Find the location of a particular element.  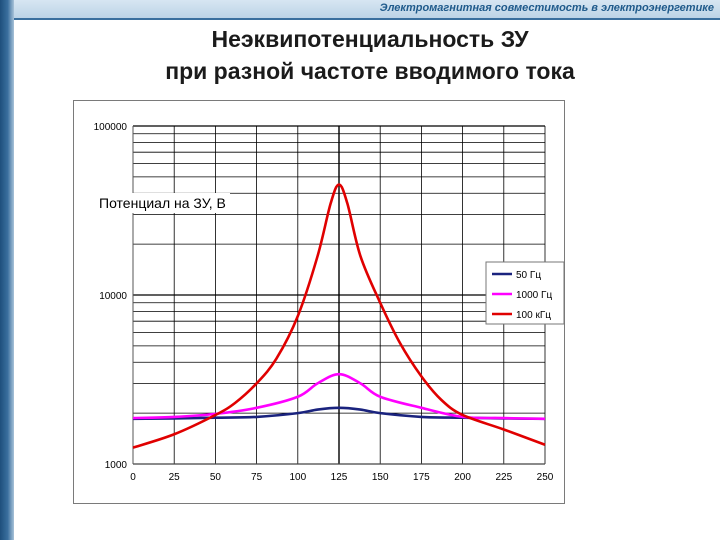

y-axis-label: Потенциал на ЗУ, В is located at coordinates (162, 203).